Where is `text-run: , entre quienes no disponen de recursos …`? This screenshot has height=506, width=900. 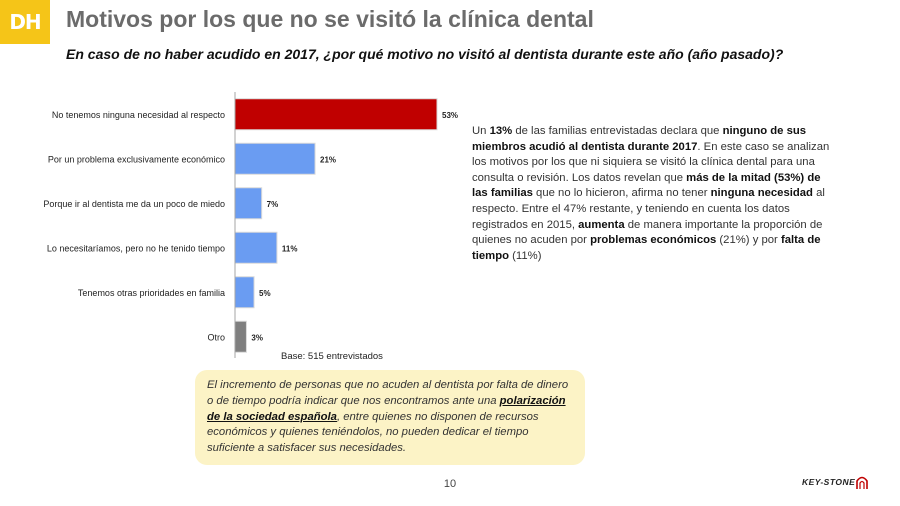
text-run: , entre quienes no disponen de recursos … is located at coordinates (373, 432).